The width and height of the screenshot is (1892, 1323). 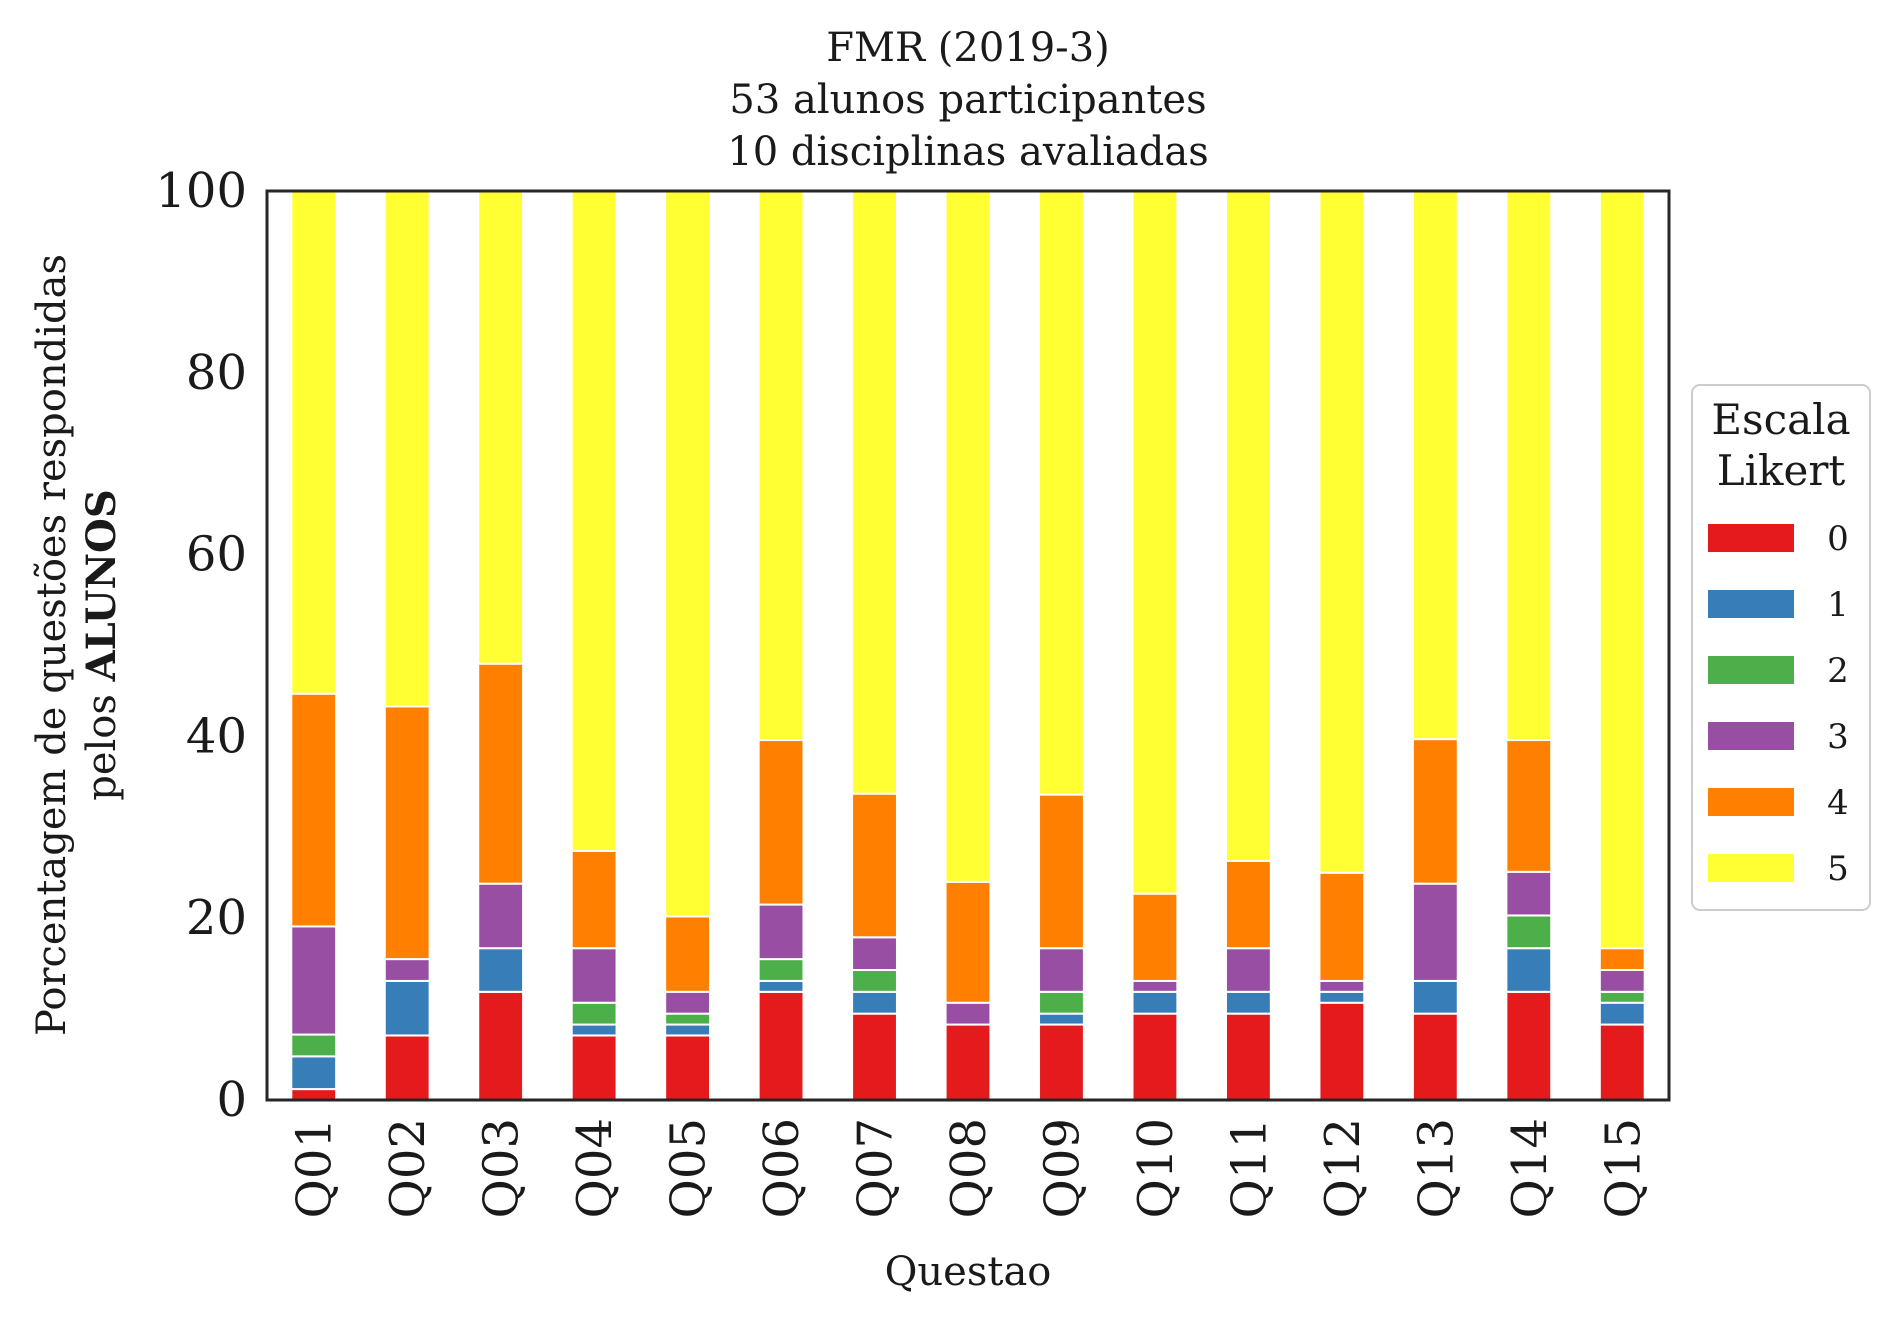 What do you see at coordinates (102, 740) in the screenshot?
I see `y-axis-label-prefix: pelos` at bounding box center [102, 740].